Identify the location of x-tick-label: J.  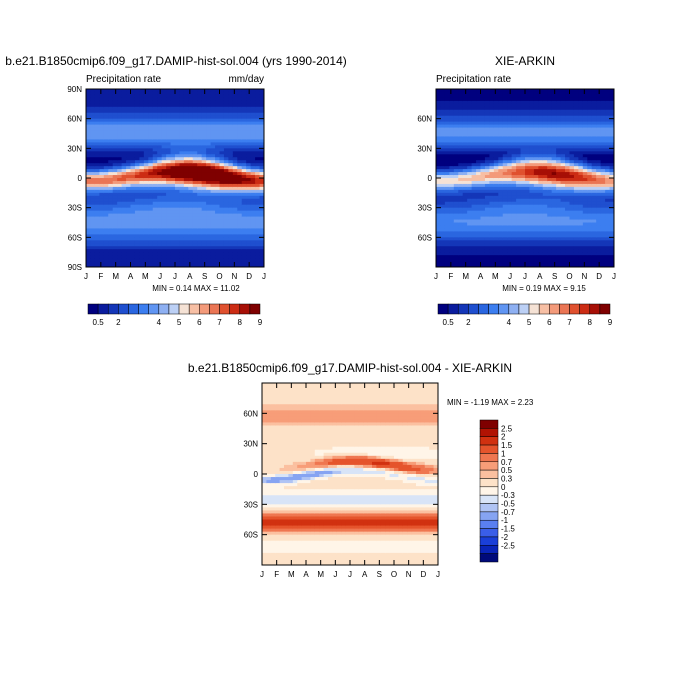
(525, 276).